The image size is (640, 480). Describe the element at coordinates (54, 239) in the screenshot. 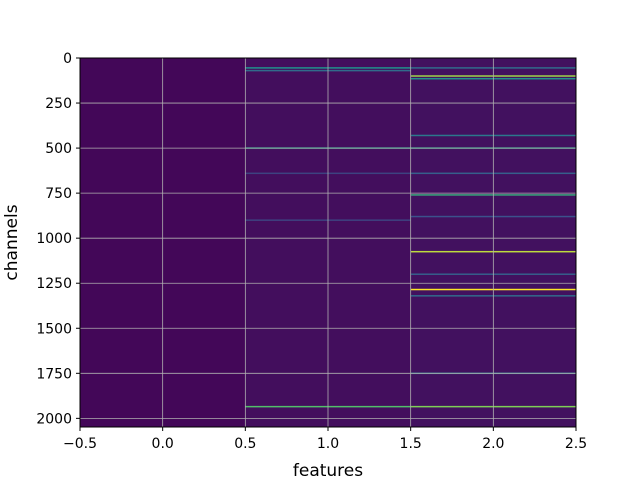

I see `y-tick-label: 1000` at that location.